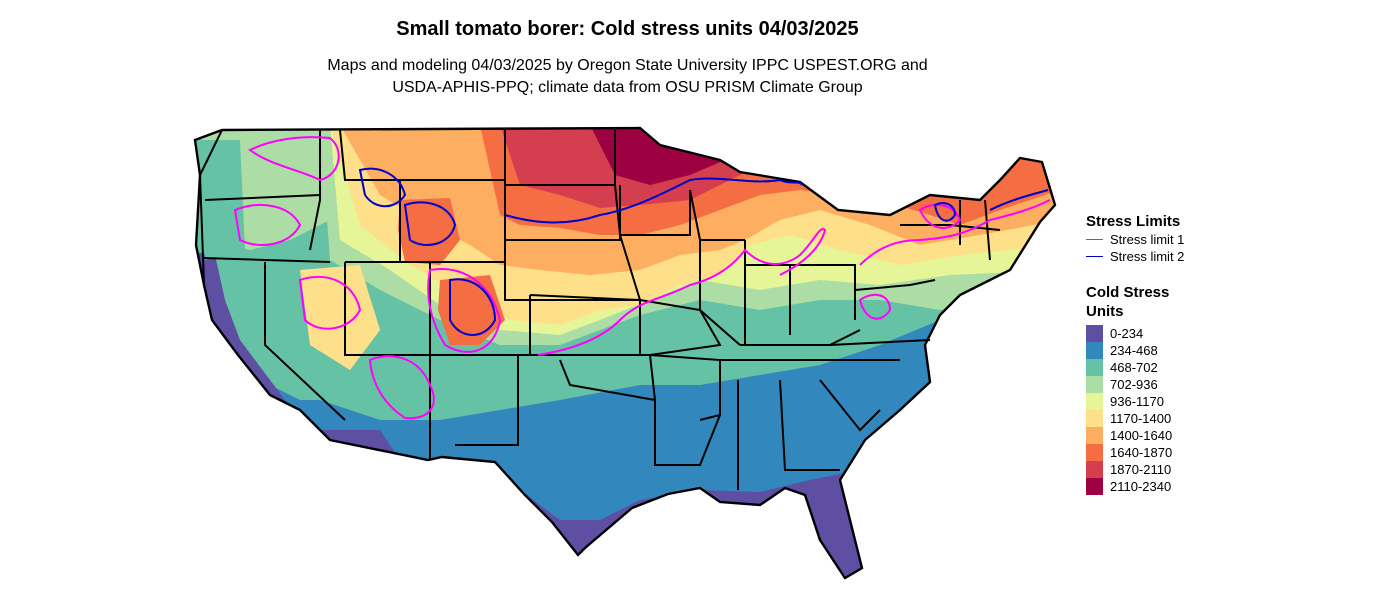 The height and width of the screenshot is (594, 1400). I want to click on stress-limit-2-colorado, so click(473, 307).